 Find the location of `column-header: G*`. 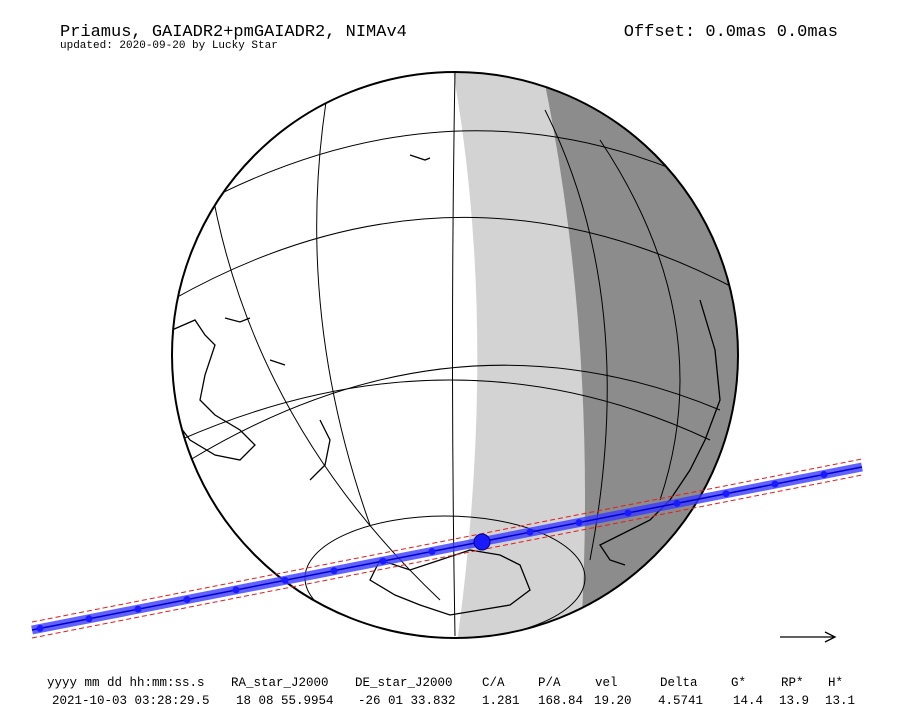

column-header: G* is located at coordinates (738, 683).